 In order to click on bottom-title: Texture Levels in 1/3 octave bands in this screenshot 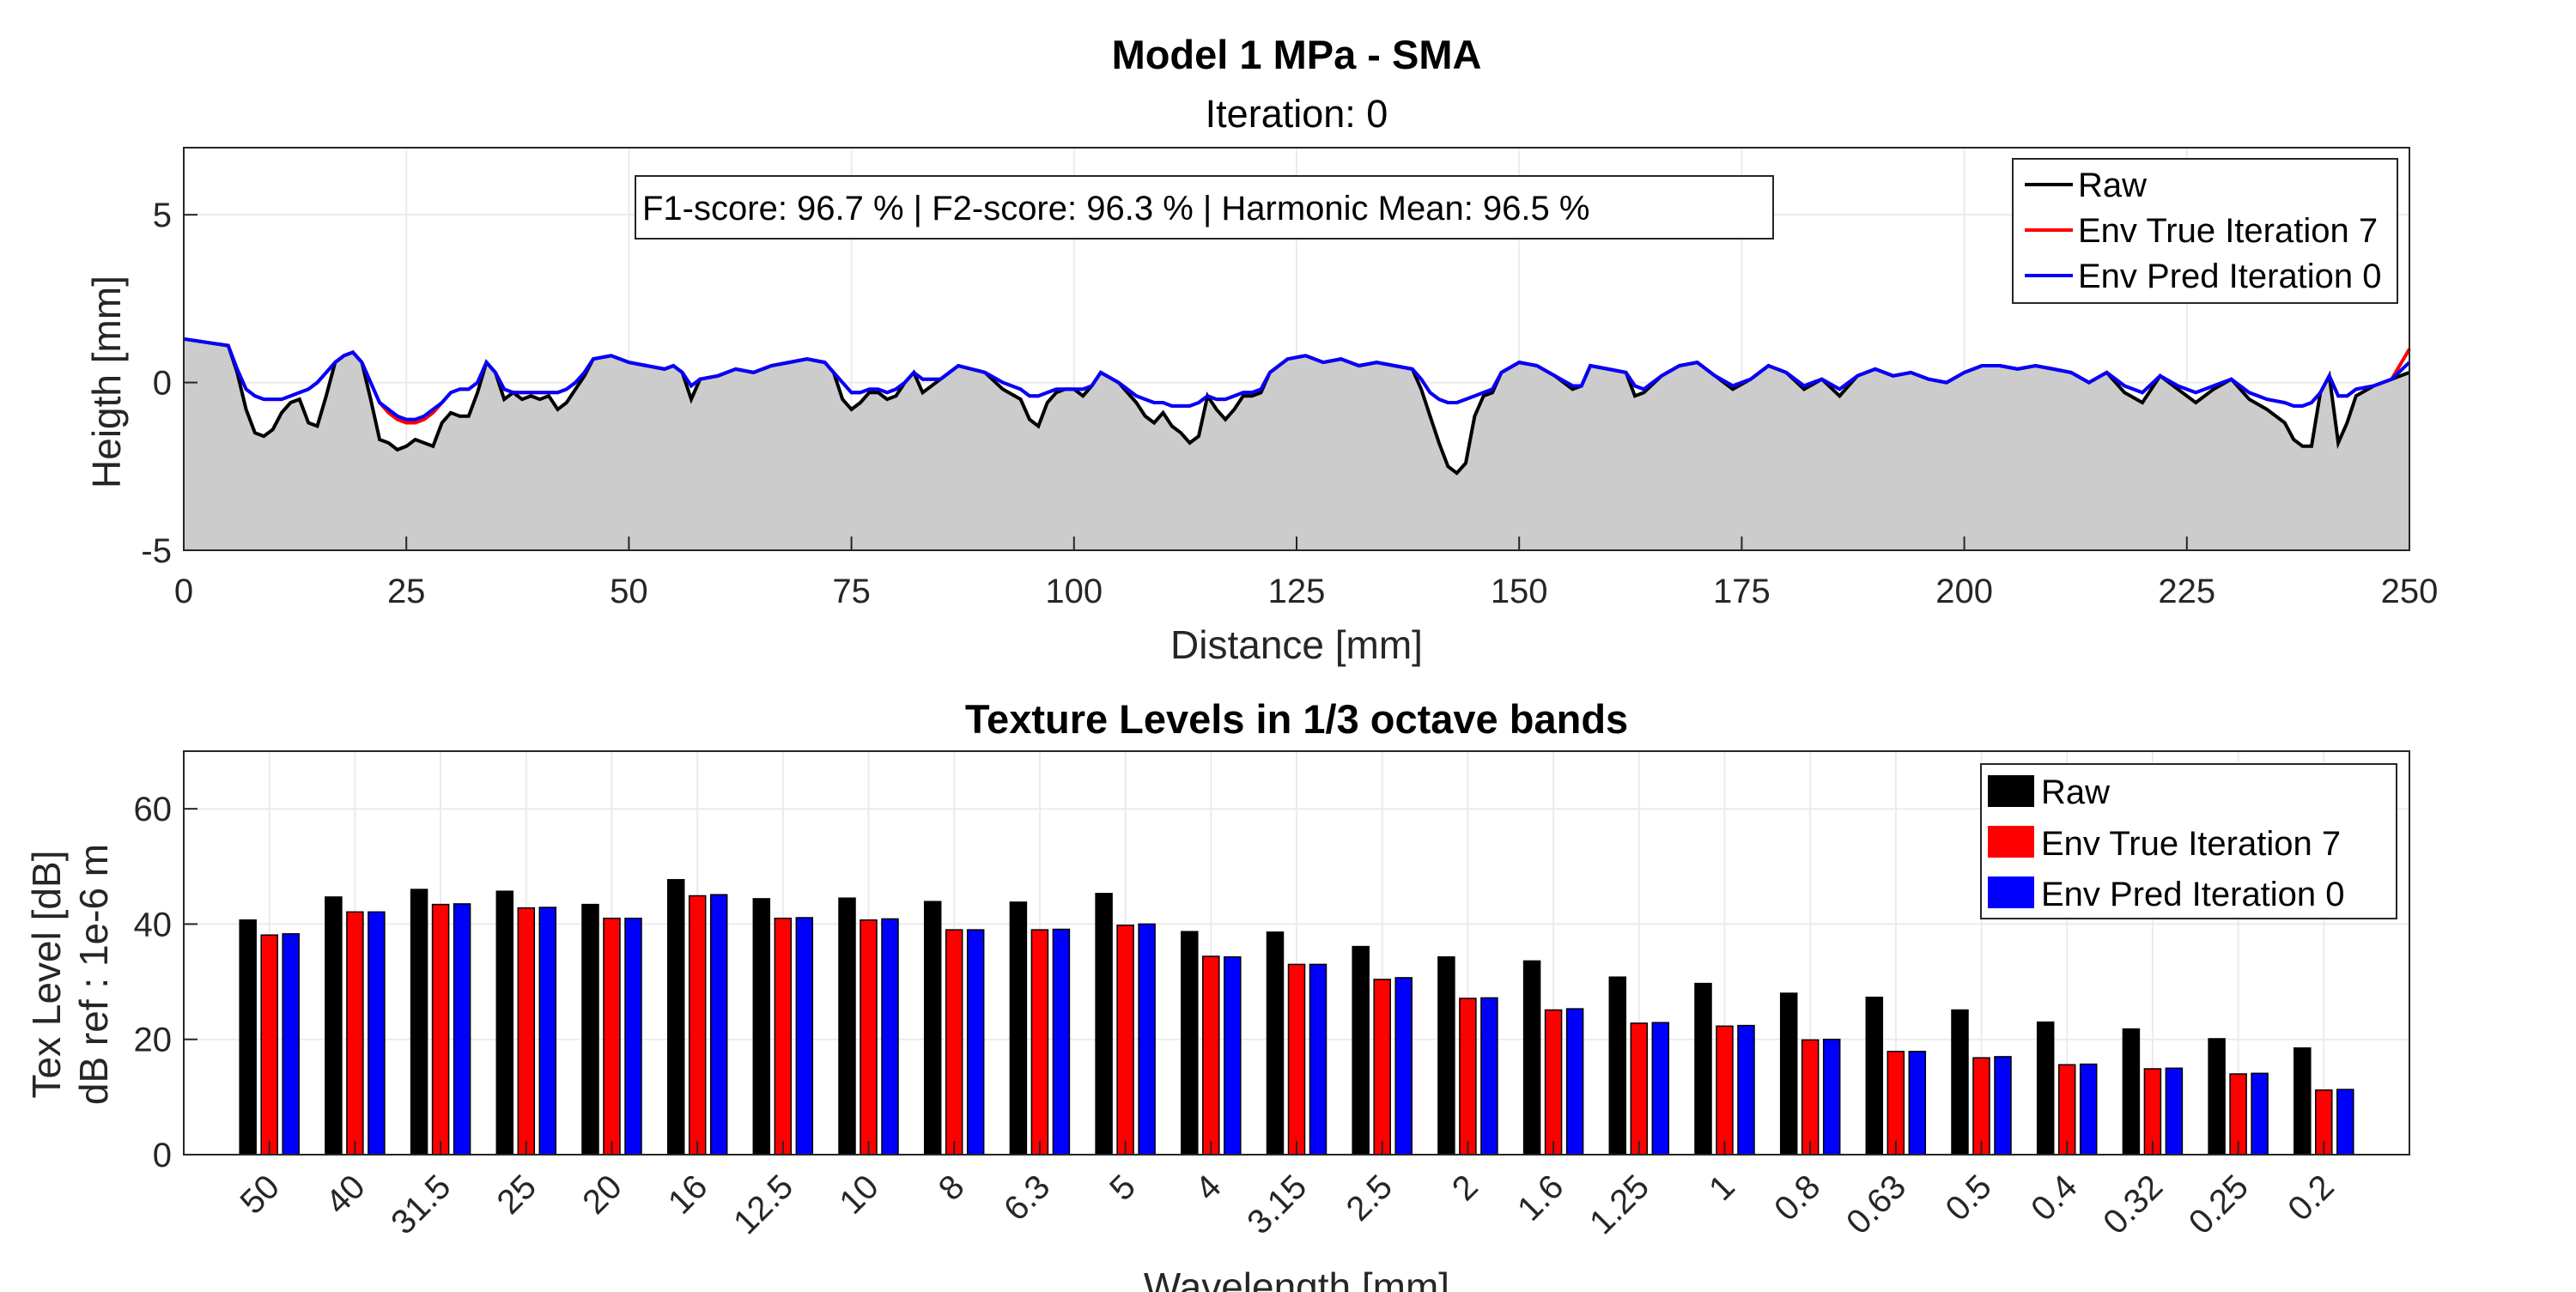, I will do `click(1297, 719)`.